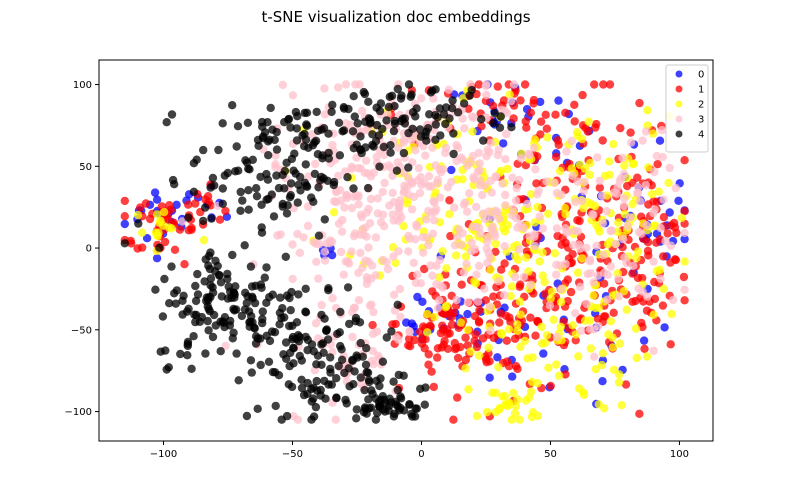  What do you see at coordinates (82, 85) in the screenshot?
I see `y-tick-label: 100` at bounding box center [82, 85].